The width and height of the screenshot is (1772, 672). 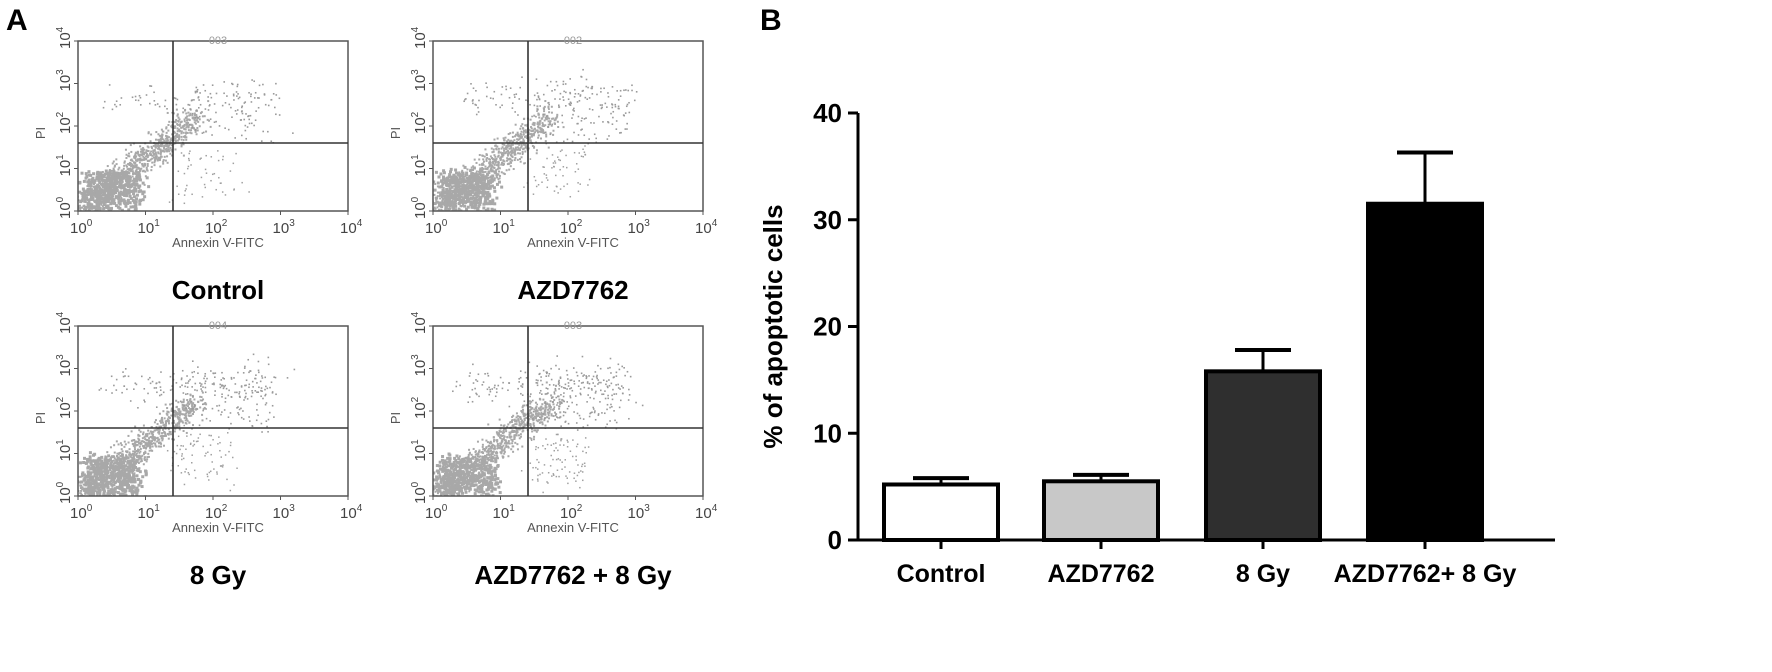 What do you see at coordinates (218, 290) in the screenshot?
I see `flow-panel-caption: Control` at bounding box center [218, 290].